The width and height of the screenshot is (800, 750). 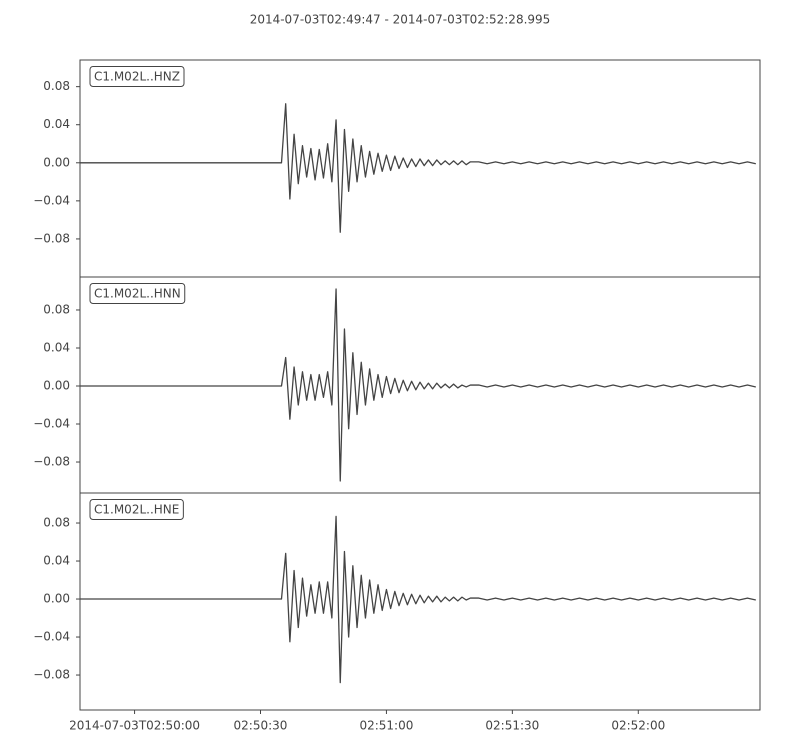 What do you see at coordinates (386, 726) in the screenshot?
I see `x-tick-label: 02:51:00` at bounding box center [386, 726].